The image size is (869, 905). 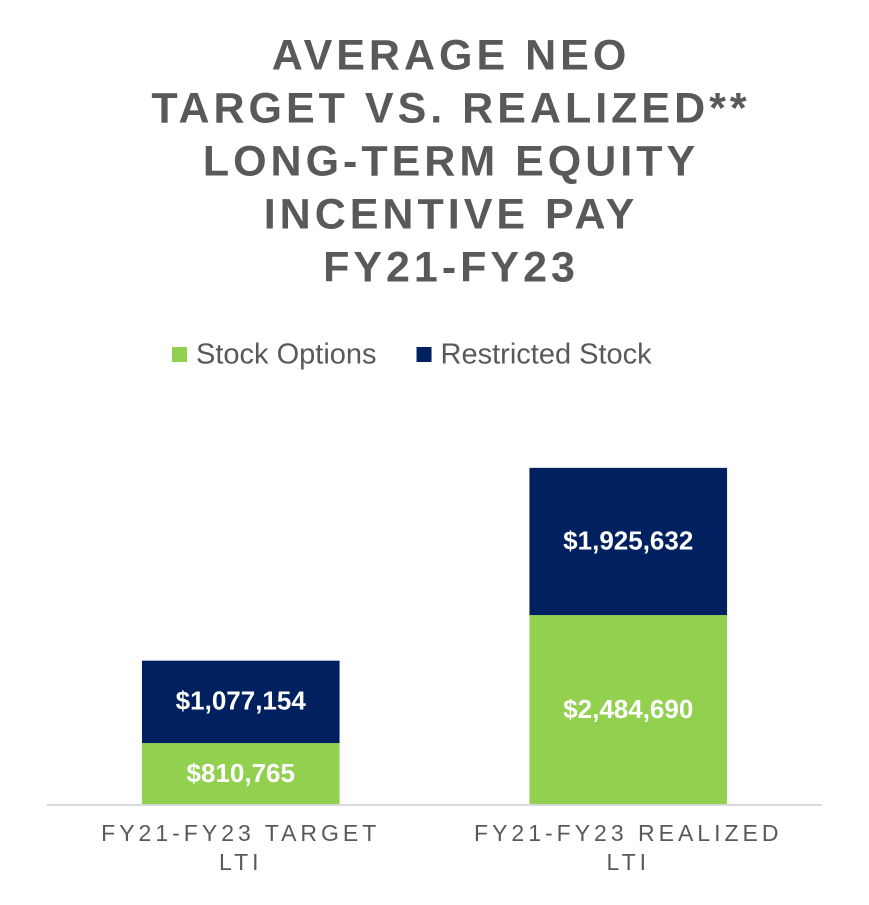 I want to click on data-label: $1,077,154, so click(x=241, y=701).